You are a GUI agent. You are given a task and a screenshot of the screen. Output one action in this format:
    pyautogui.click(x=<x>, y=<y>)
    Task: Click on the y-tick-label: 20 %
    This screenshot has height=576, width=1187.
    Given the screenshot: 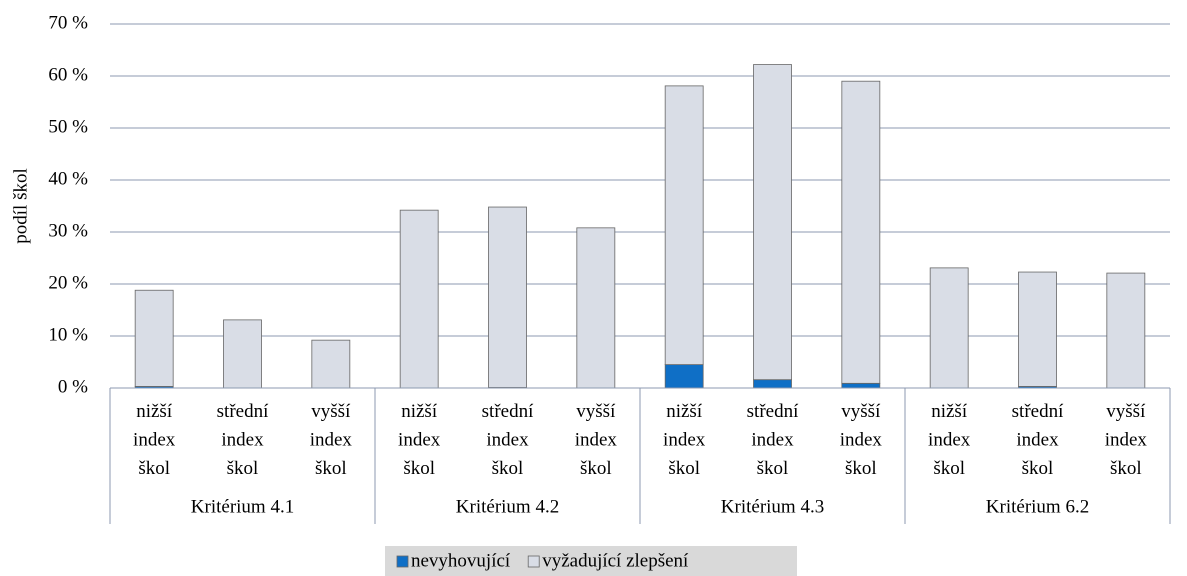 What is the action you would take?
    pyautogui.click(x=68, y=282)
    